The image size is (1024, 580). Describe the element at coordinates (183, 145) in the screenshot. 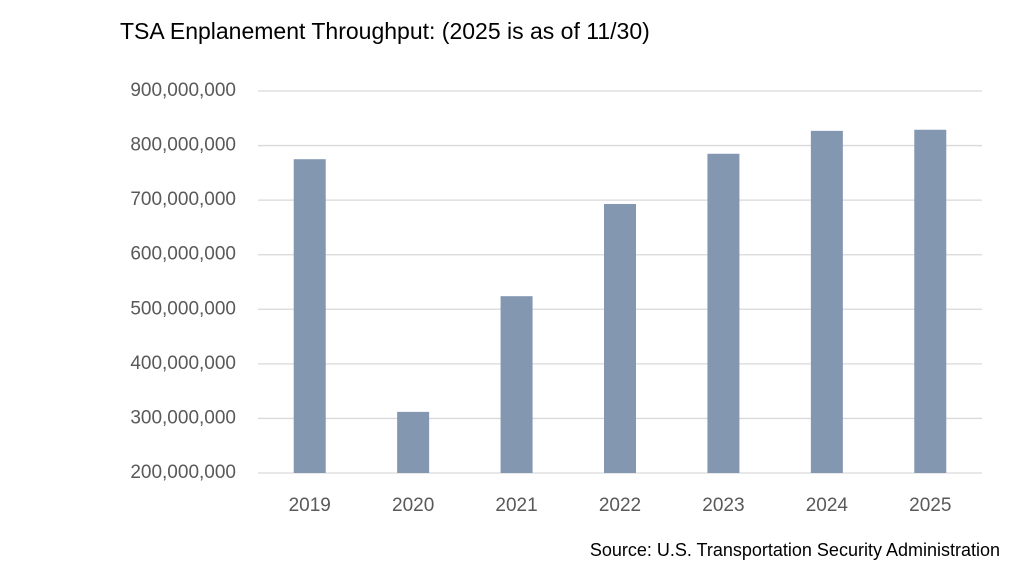

I see `y-tick-label: 800,000,000` at that location.